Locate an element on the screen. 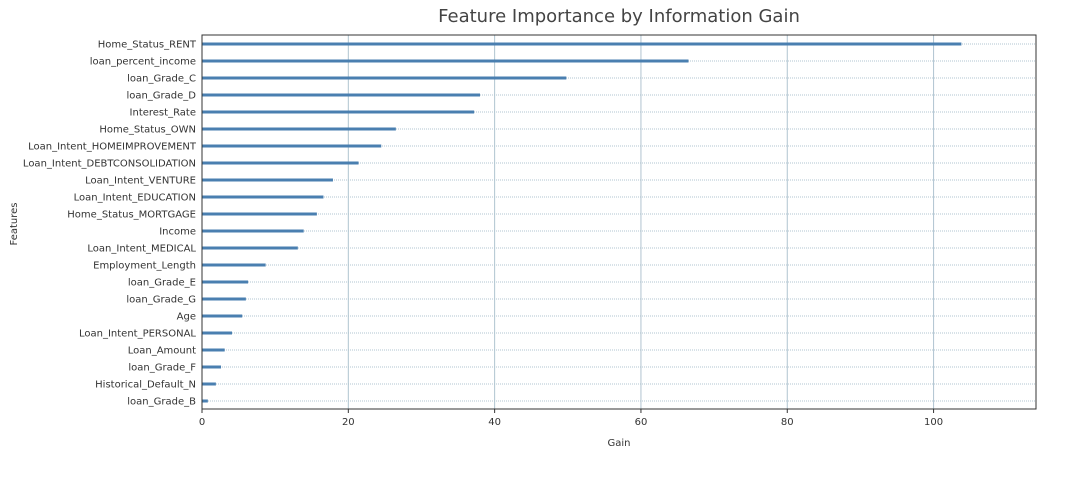 The height and width of the screenshot is (478, 1070). bar-interest-rate is located at coordinates (338, 112).